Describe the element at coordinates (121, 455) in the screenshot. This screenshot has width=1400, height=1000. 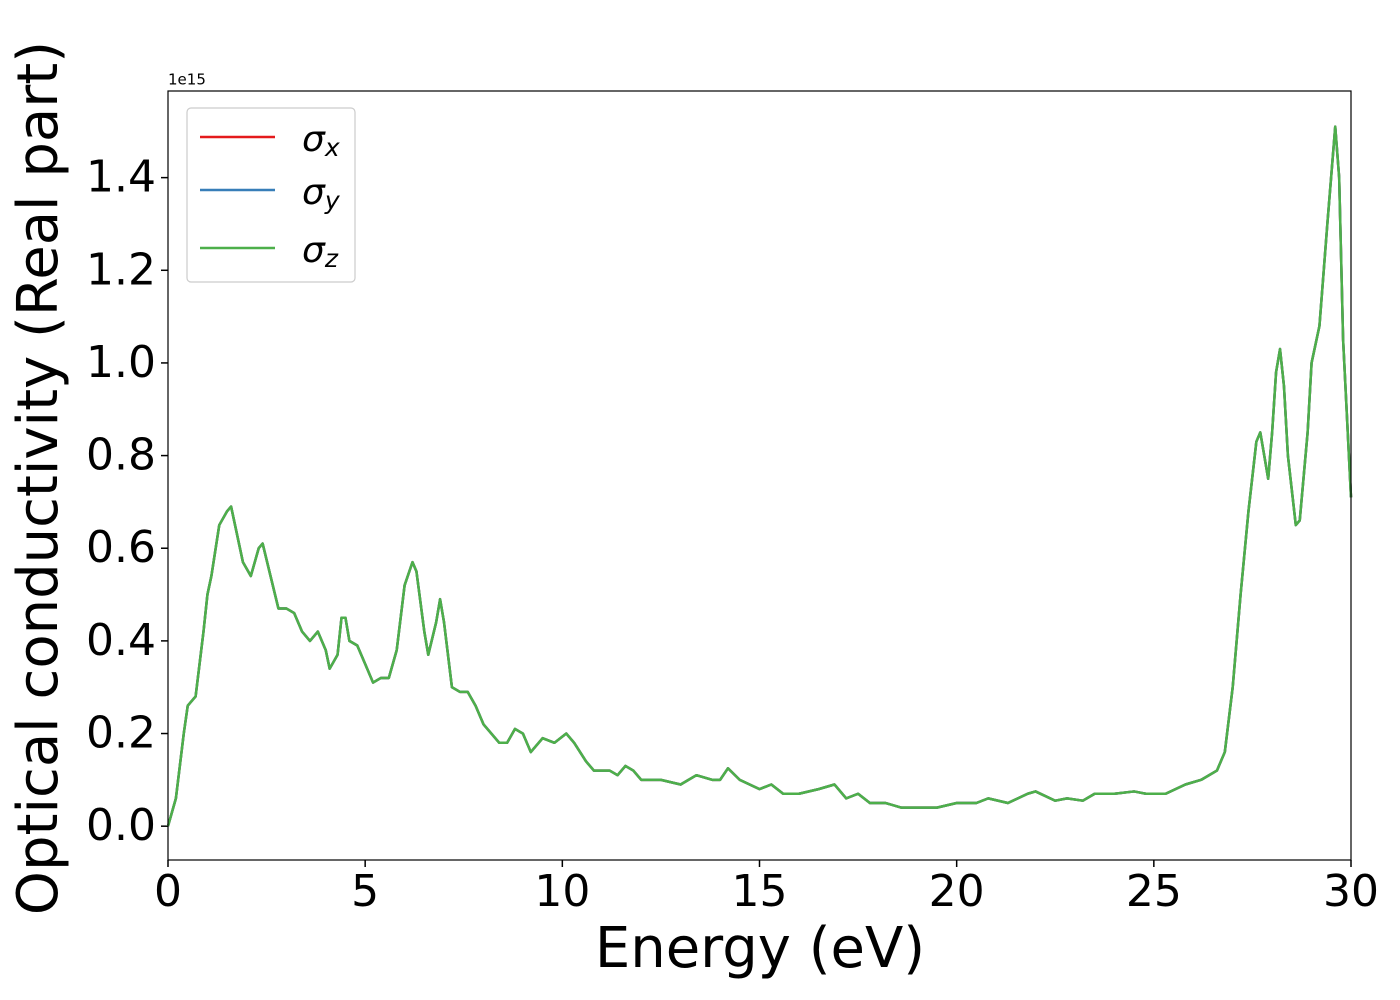
I see `y-tick-label: 0.8` at that location.